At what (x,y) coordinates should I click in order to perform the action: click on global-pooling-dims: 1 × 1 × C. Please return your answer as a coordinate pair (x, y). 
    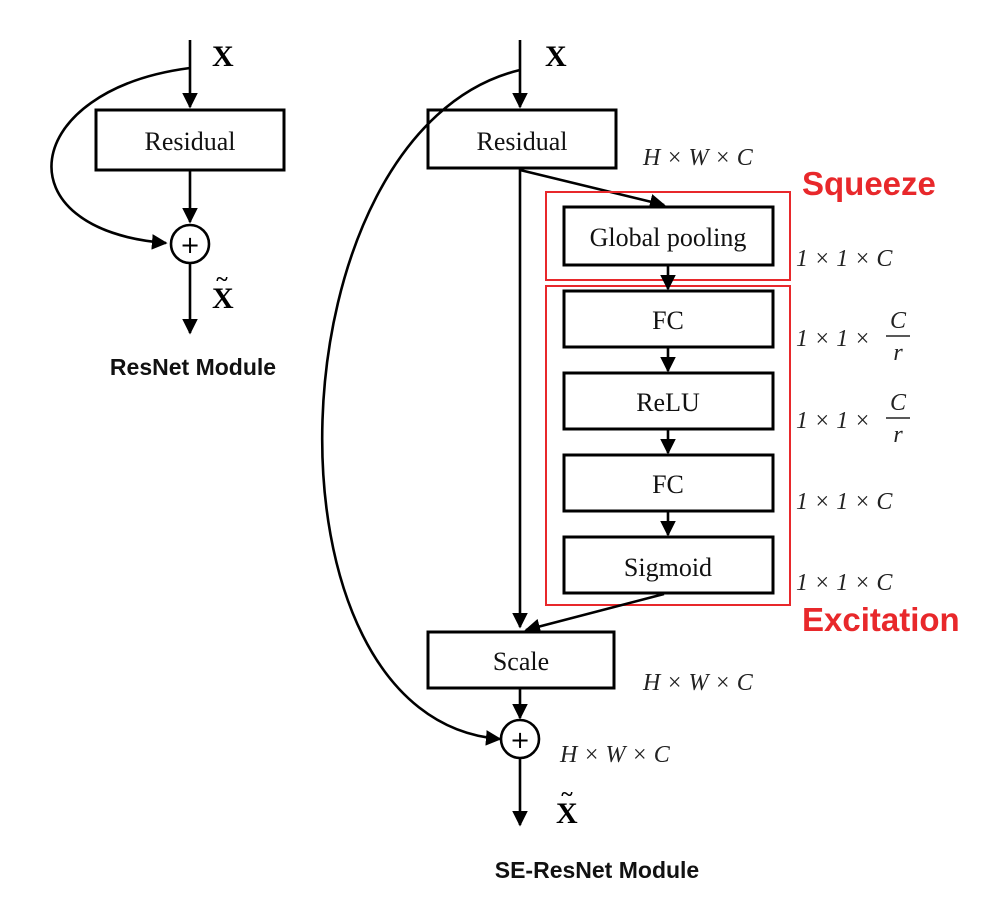
    Looking at the image, I should click on (844, 259).